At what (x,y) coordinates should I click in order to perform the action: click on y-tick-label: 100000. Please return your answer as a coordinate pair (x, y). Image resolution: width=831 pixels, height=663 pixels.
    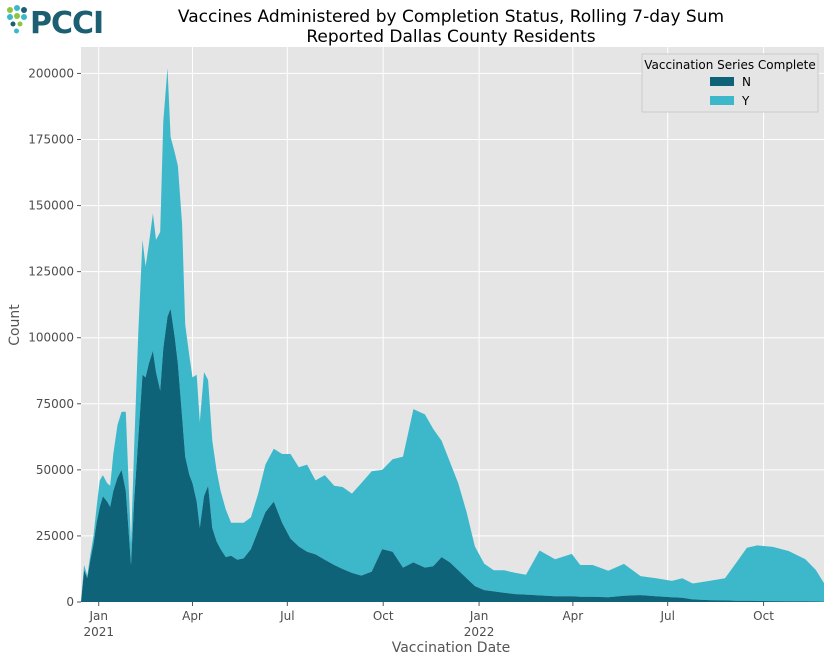
    Looking at the image, I should click on (51, 338).